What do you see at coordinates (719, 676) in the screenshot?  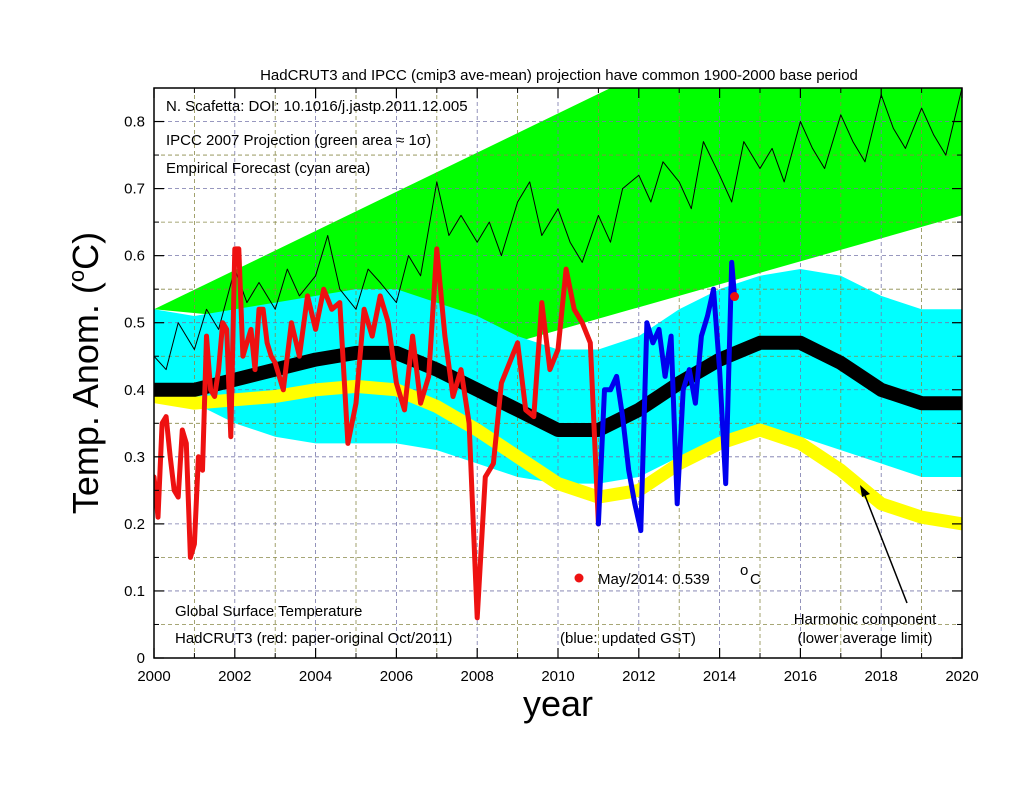 I see `x-tick-label: 2014` at bounding box center [719, 676].